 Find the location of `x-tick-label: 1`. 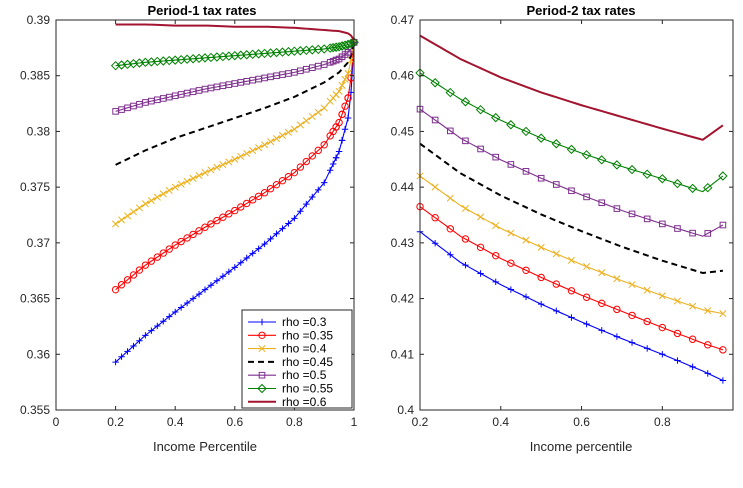

x-tick-label: 1 is located at coordinates (354, 422).